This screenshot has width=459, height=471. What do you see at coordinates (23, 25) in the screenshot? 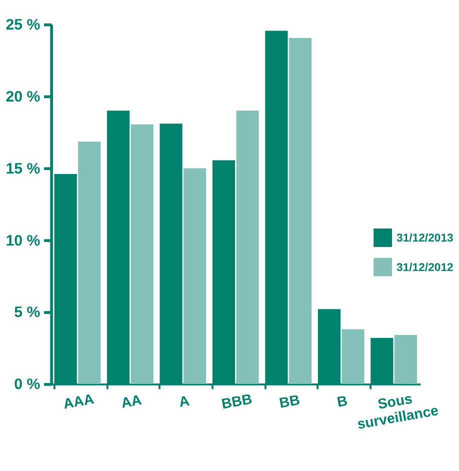
I see `y-tick-label: 25 %` at bounding box center [23, 25].